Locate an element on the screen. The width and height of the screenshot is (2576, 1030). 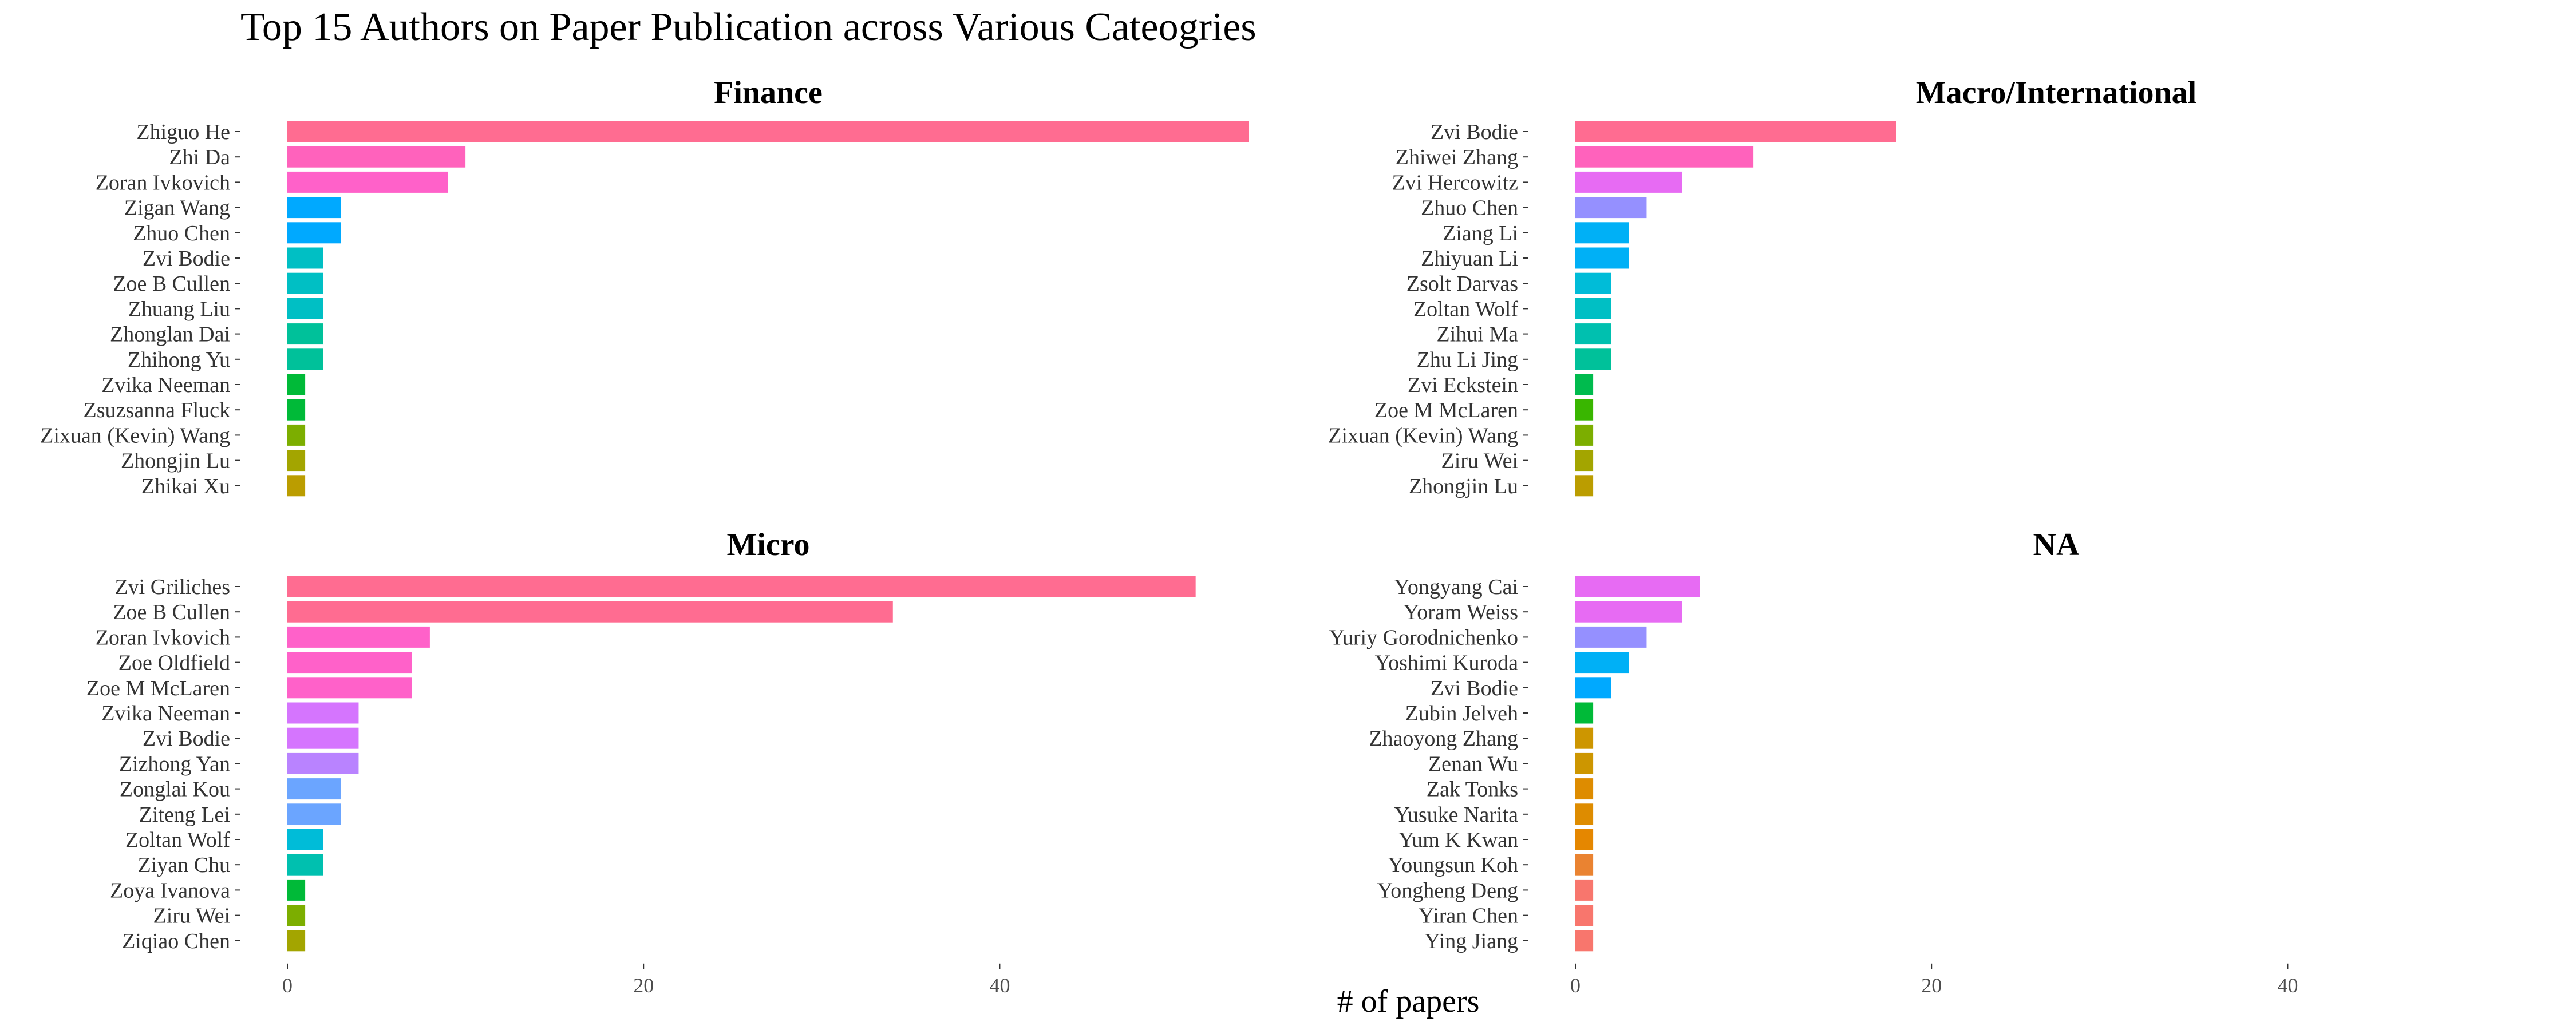
category-label: Zsuzsanna Fluck is located at coordinates (157, 410).